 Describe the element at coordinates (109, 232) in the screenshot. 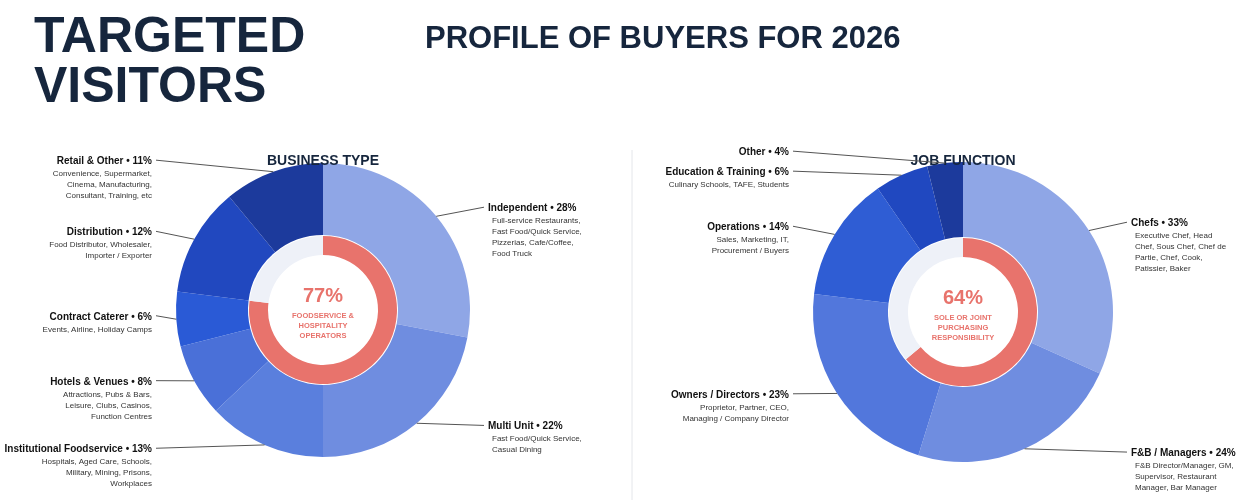

I see `slice-label: Distribution • 12%` at that location.